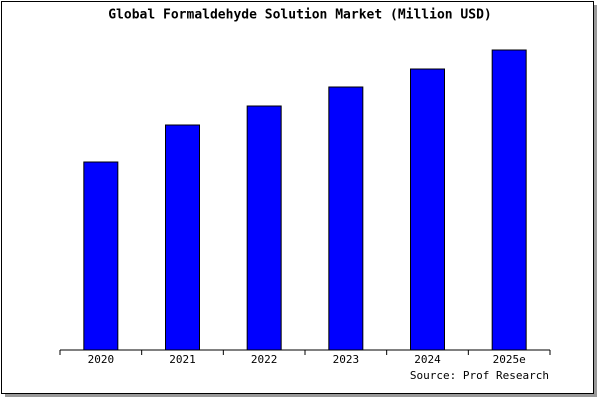 Image resolution: width=600 pixels, height=400 pixels. What do you see at coordinates (346, 359) in the screenshot?
I see `x-tick-label: 2023` at bounding box center [346, 359].